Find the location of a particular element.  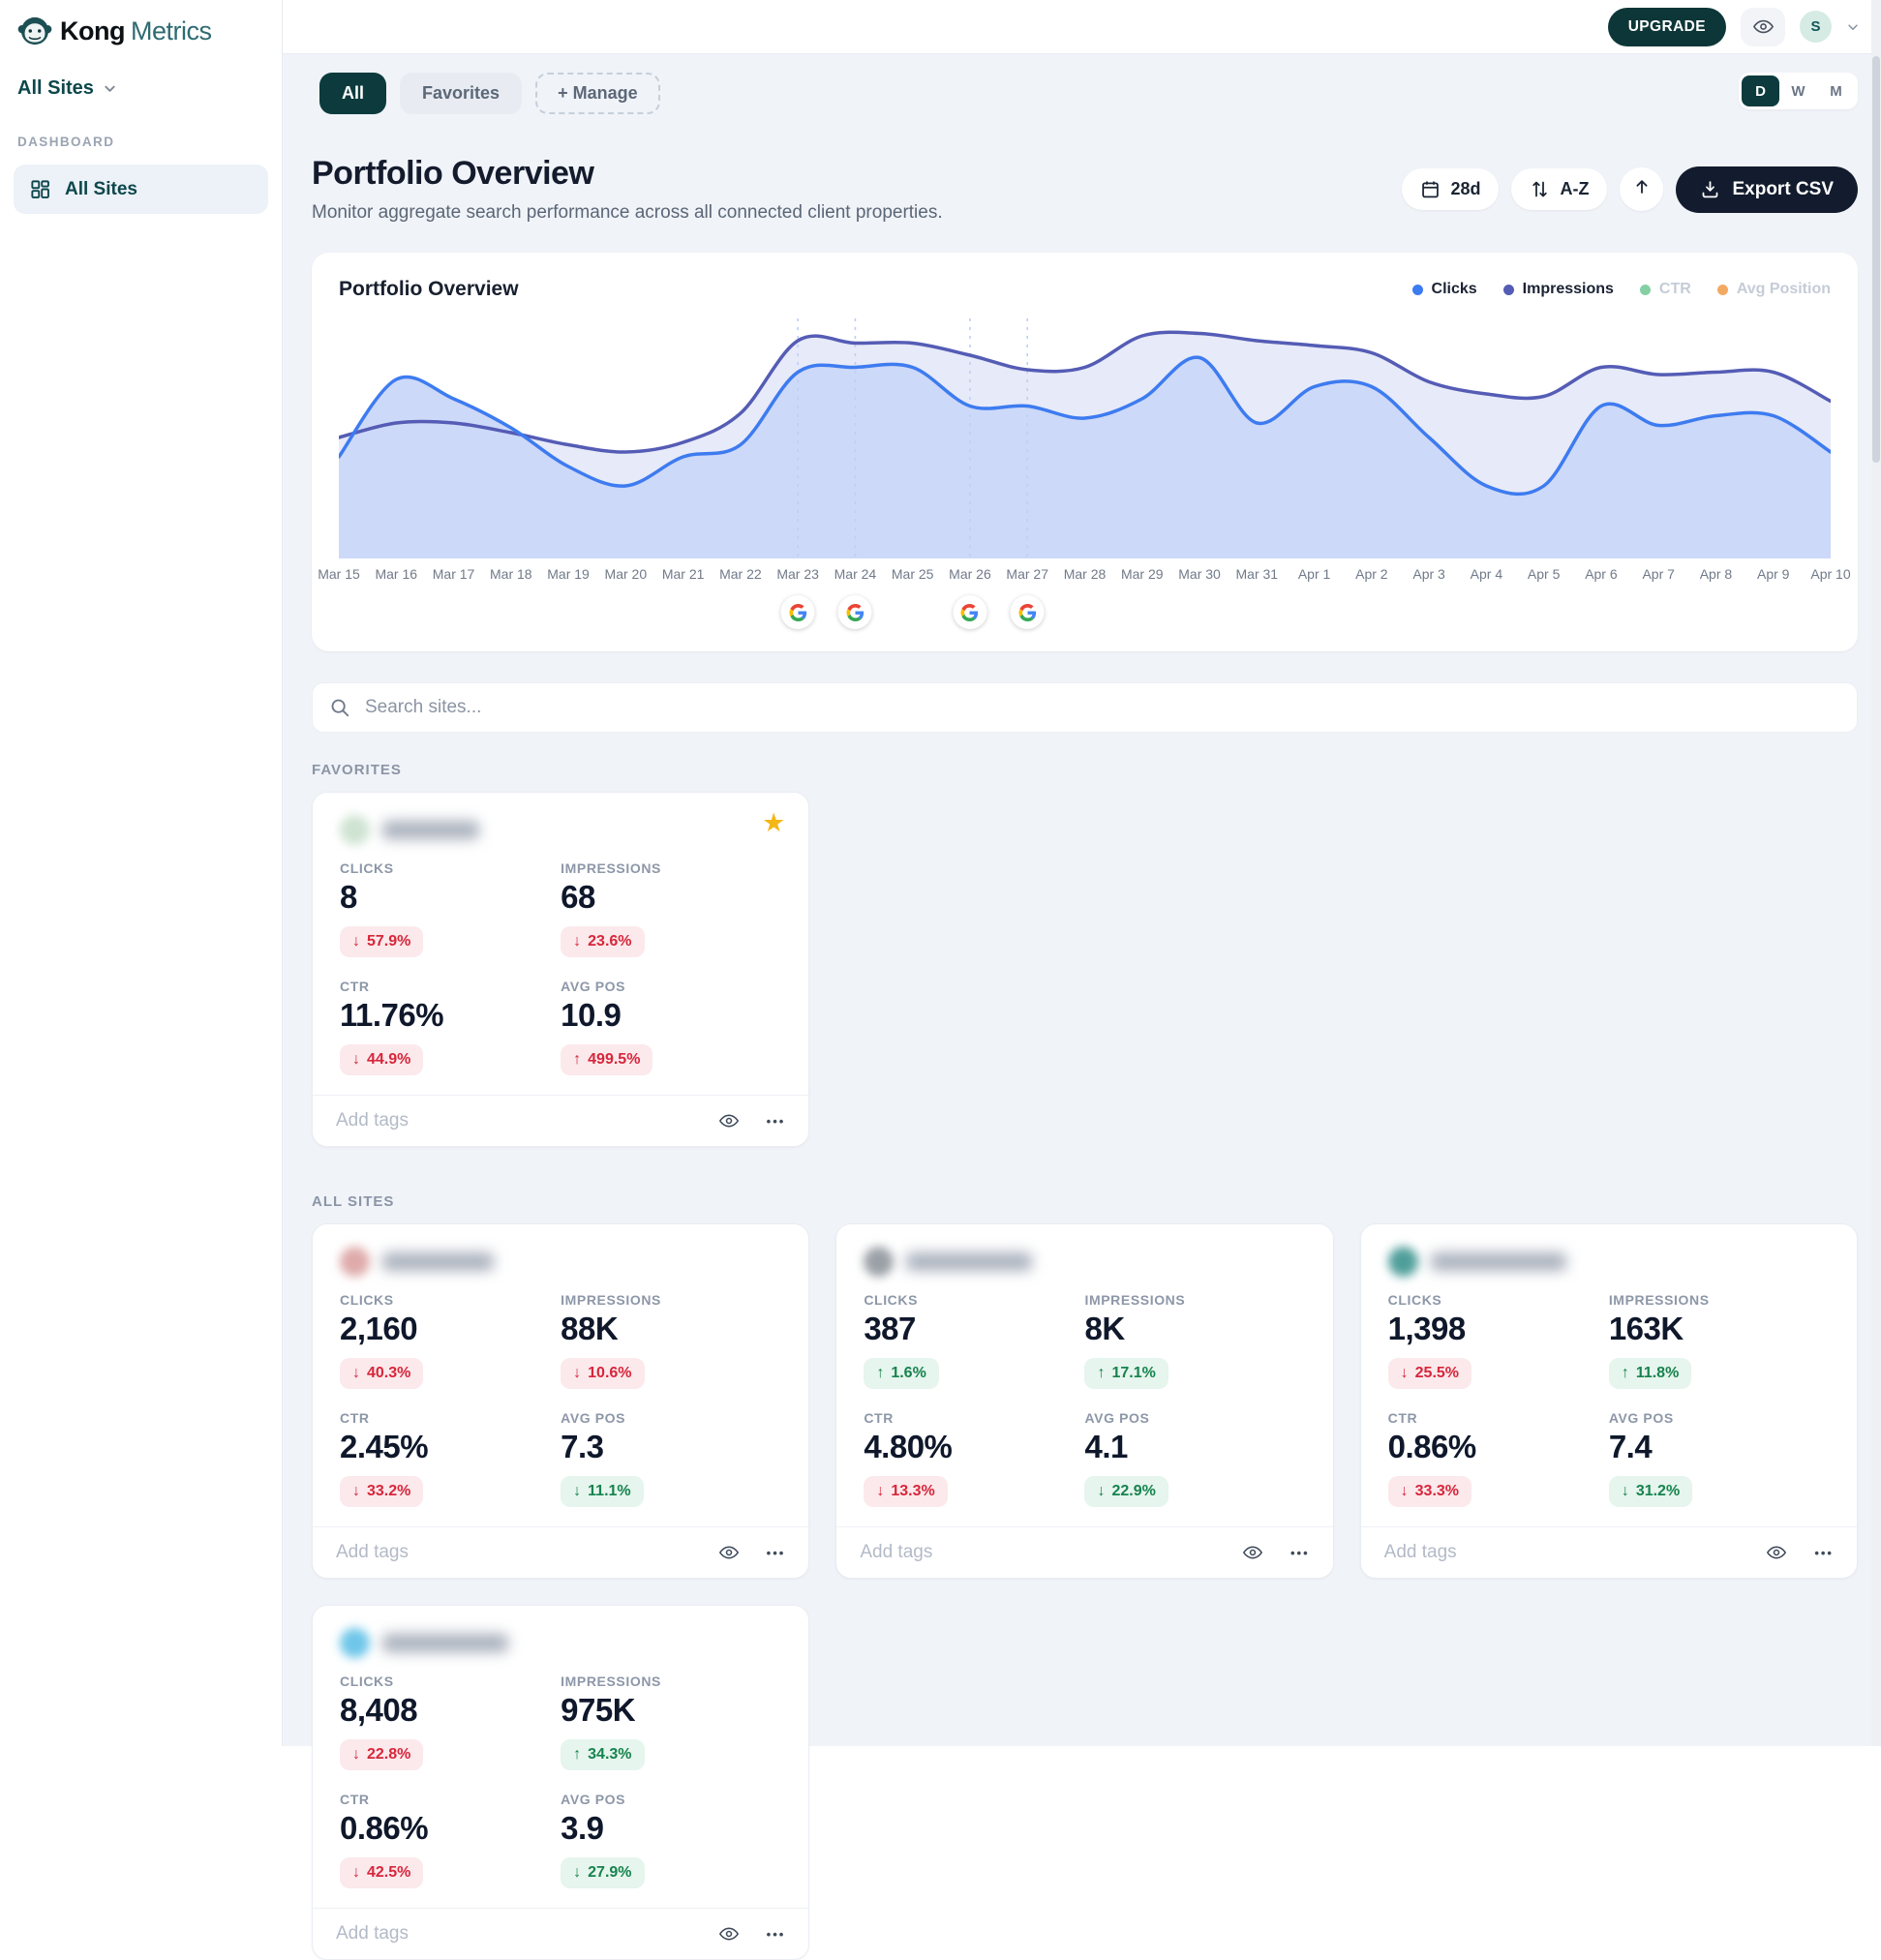

granularity-day: D is located at coordinates (1760, 90).